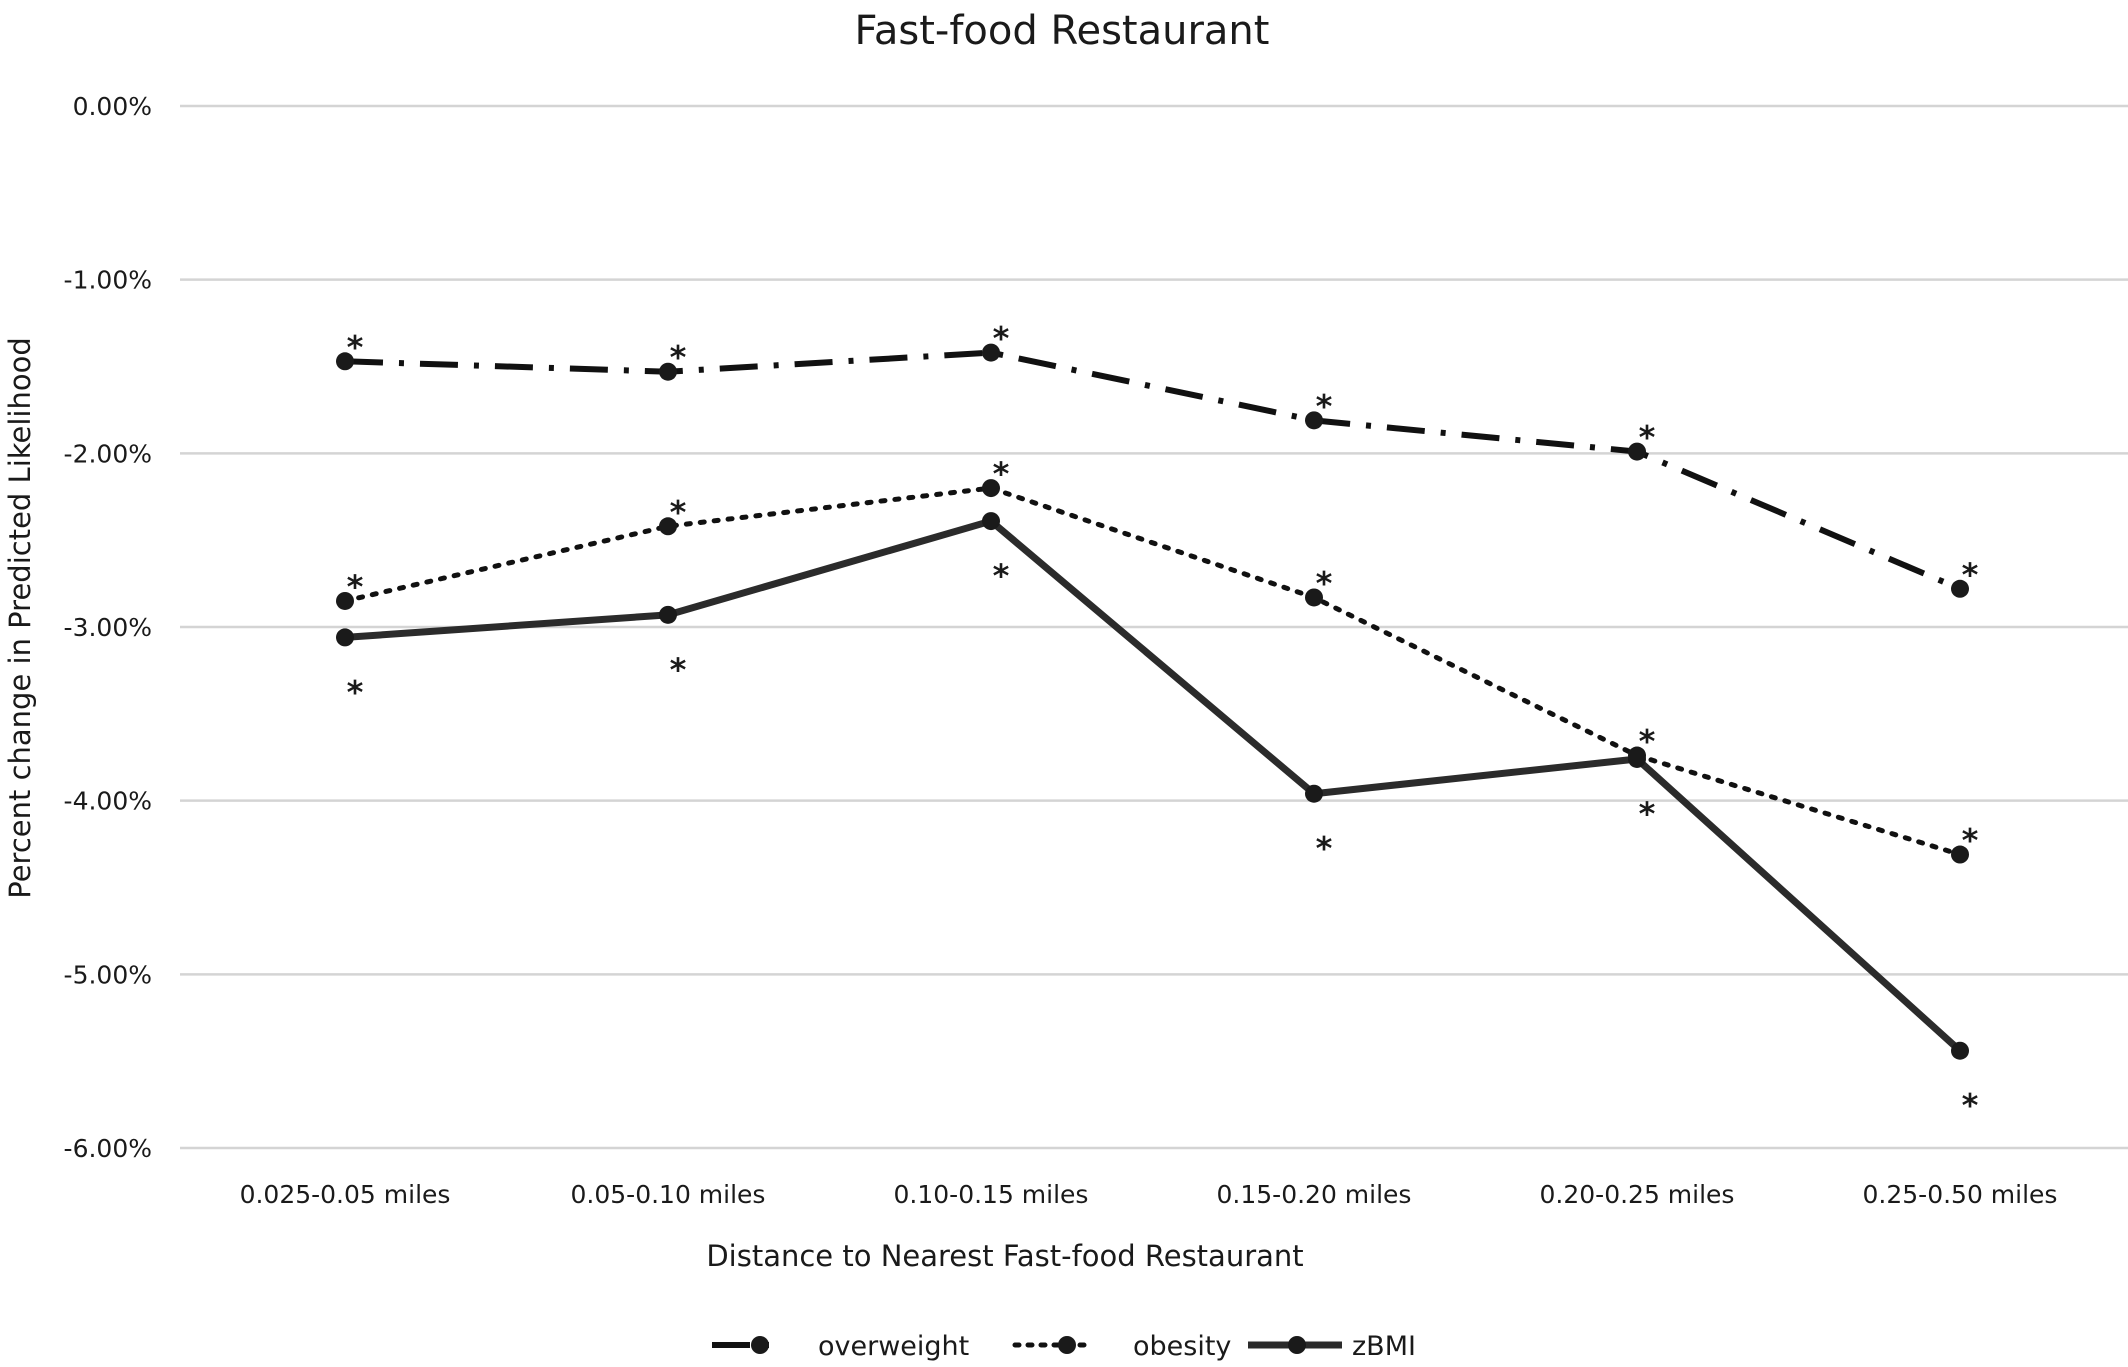 This screenshot has width=2128, height=1367. I want to click on x-tick-label: 0.15-0.20 miles, so click(1314, 1194).